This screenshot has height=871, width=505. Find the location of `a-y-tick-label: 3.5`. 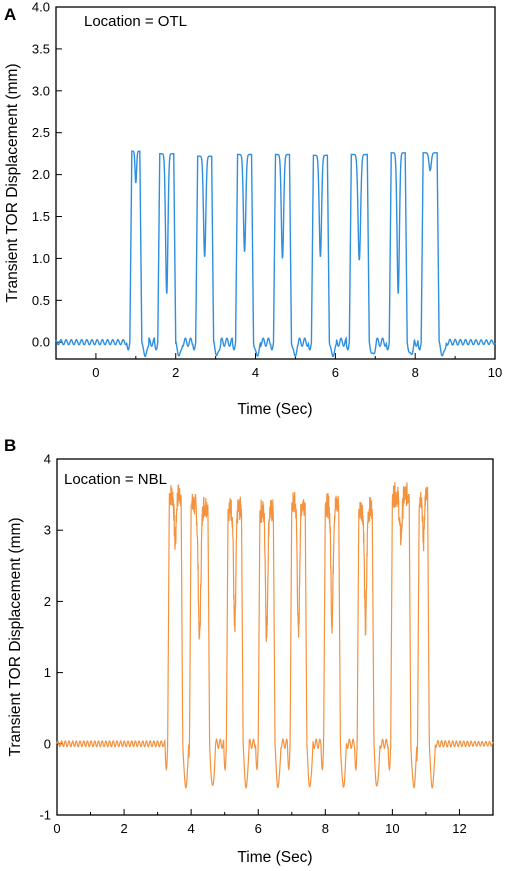

a-y-tick-label: 3.5 is located at coordinates (41, 48).